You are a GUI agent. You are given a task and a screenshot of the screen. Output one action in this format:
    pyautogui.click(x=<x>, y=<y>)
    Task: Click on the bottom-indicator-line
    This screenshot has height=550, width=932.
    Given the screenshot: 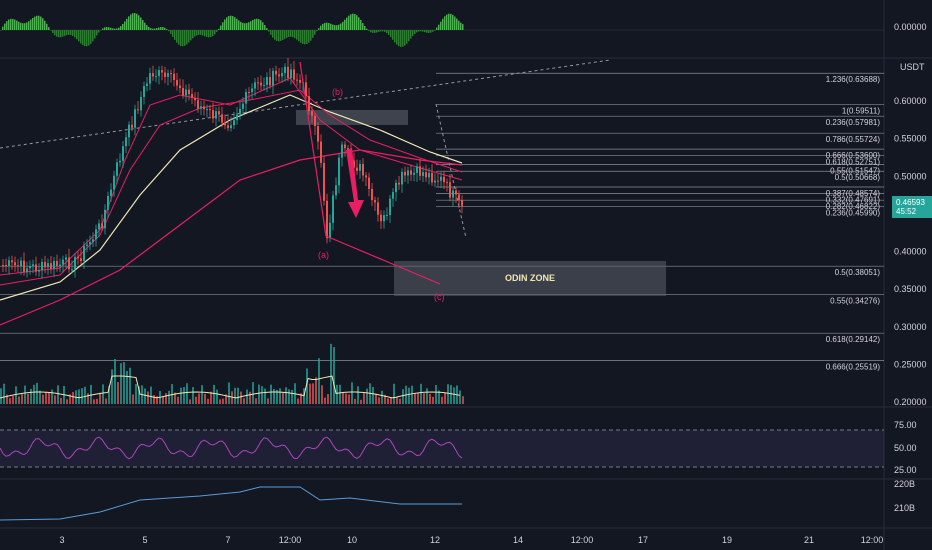 What is the action you would take?
    pyautogui.click(x=231, y=503)
    